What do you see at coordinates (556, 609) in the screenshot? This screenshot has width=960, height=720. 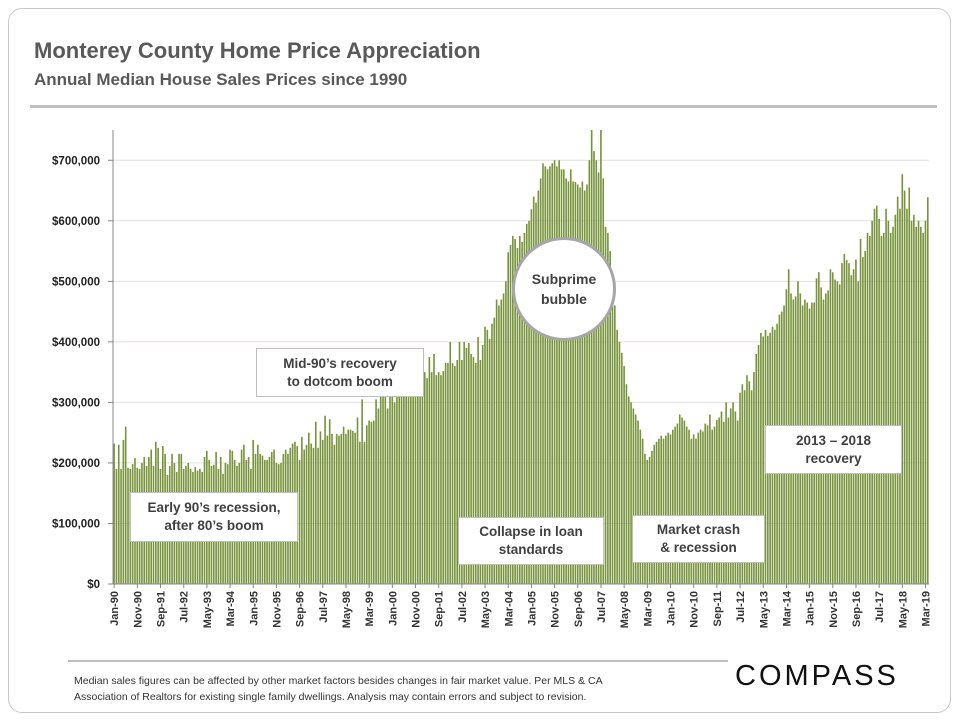 I see `x-tick-label: Nov-05` at bounding box center [556, 609].